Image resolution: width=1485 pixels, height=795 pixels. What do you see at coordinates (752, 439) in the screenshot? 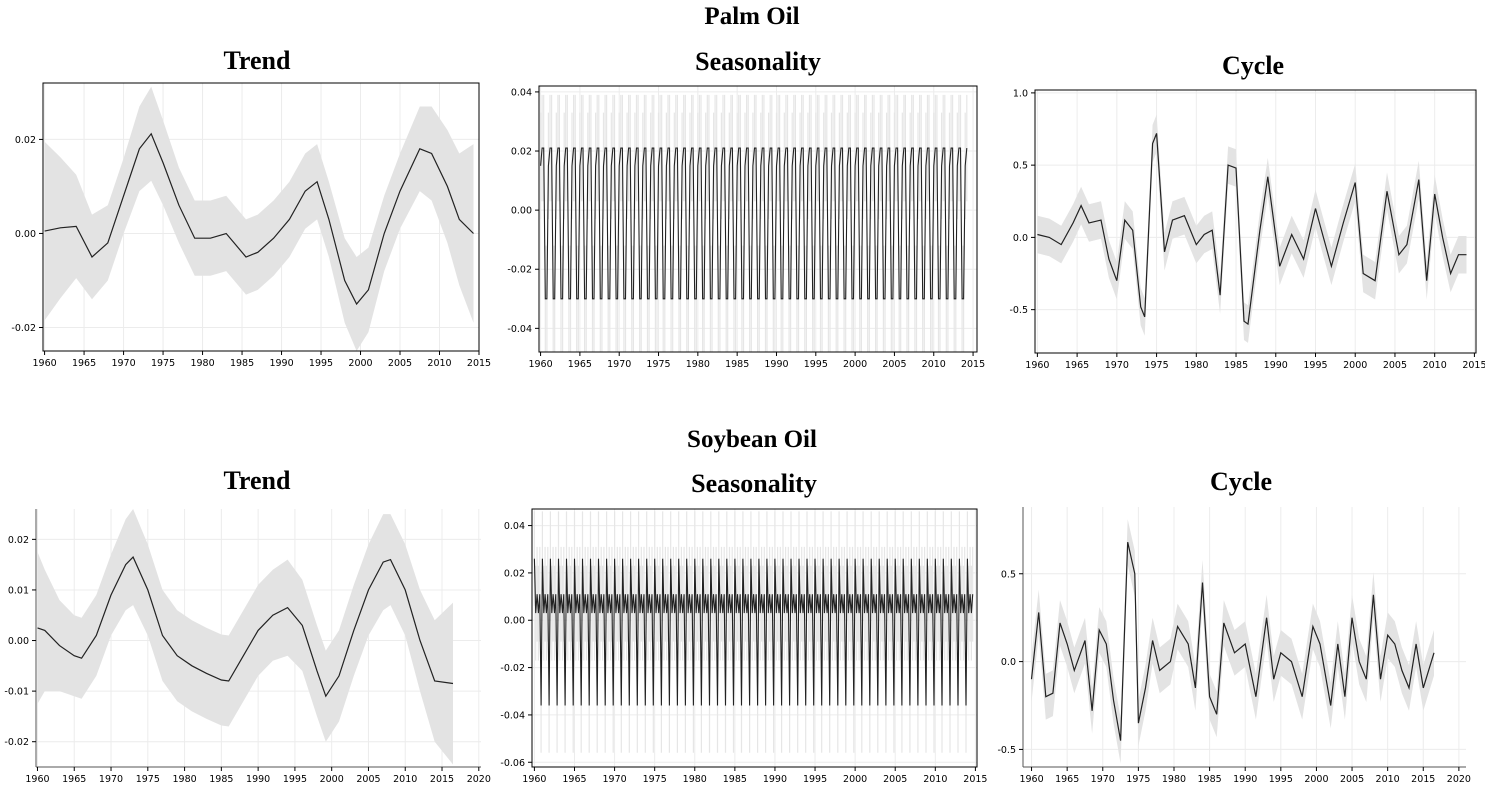
I see `section-title-soybean-oil: Soybean Oil` at bounding box center [752, 439].